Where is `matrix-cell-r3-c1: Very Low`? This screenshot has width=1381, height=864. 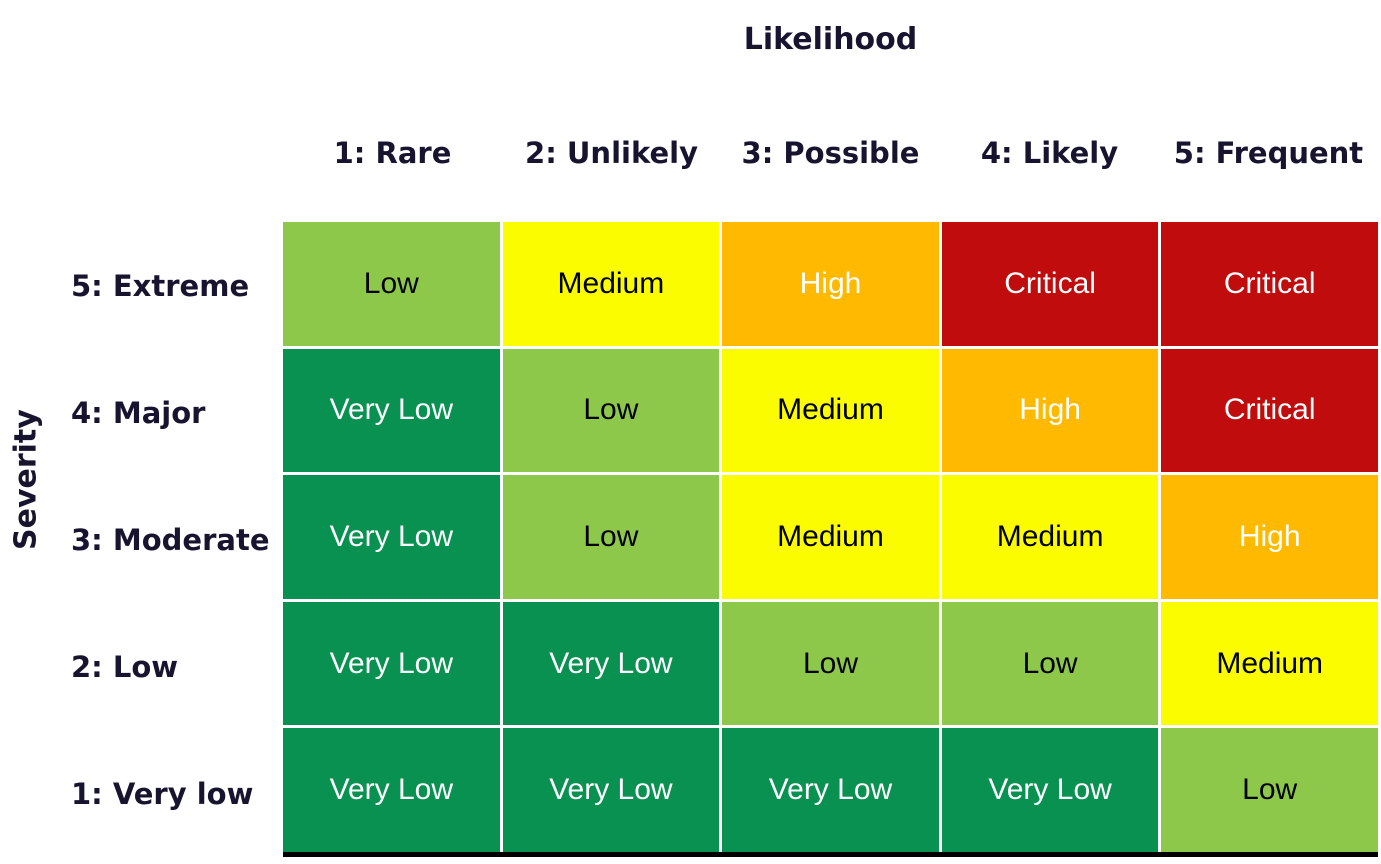 matrix-cell-r3-c1: Very Low is located at coordinates (391, 537).